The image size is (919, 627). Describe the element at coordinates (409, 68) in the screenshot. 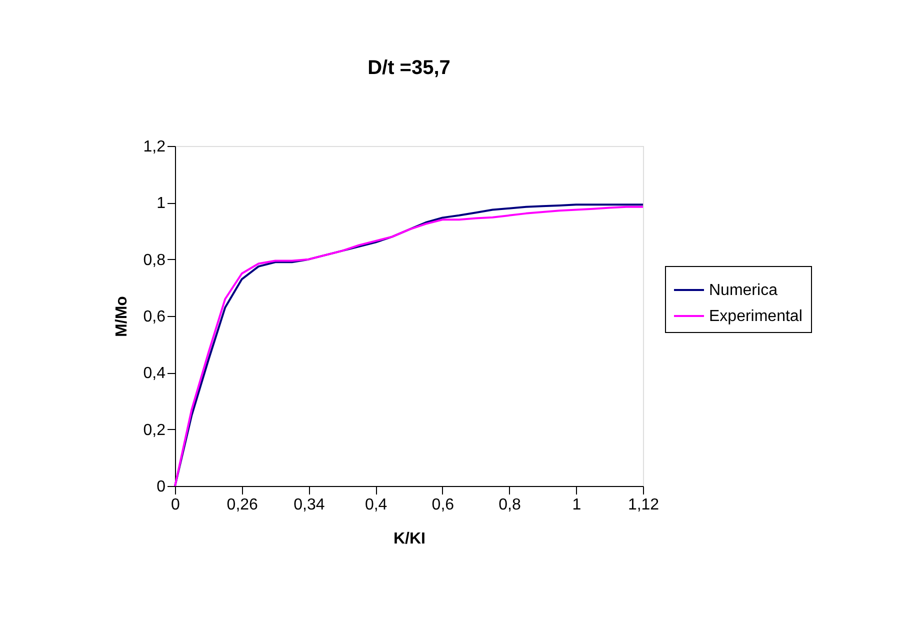

I see `chart-title: D/t =35,7` at that location.